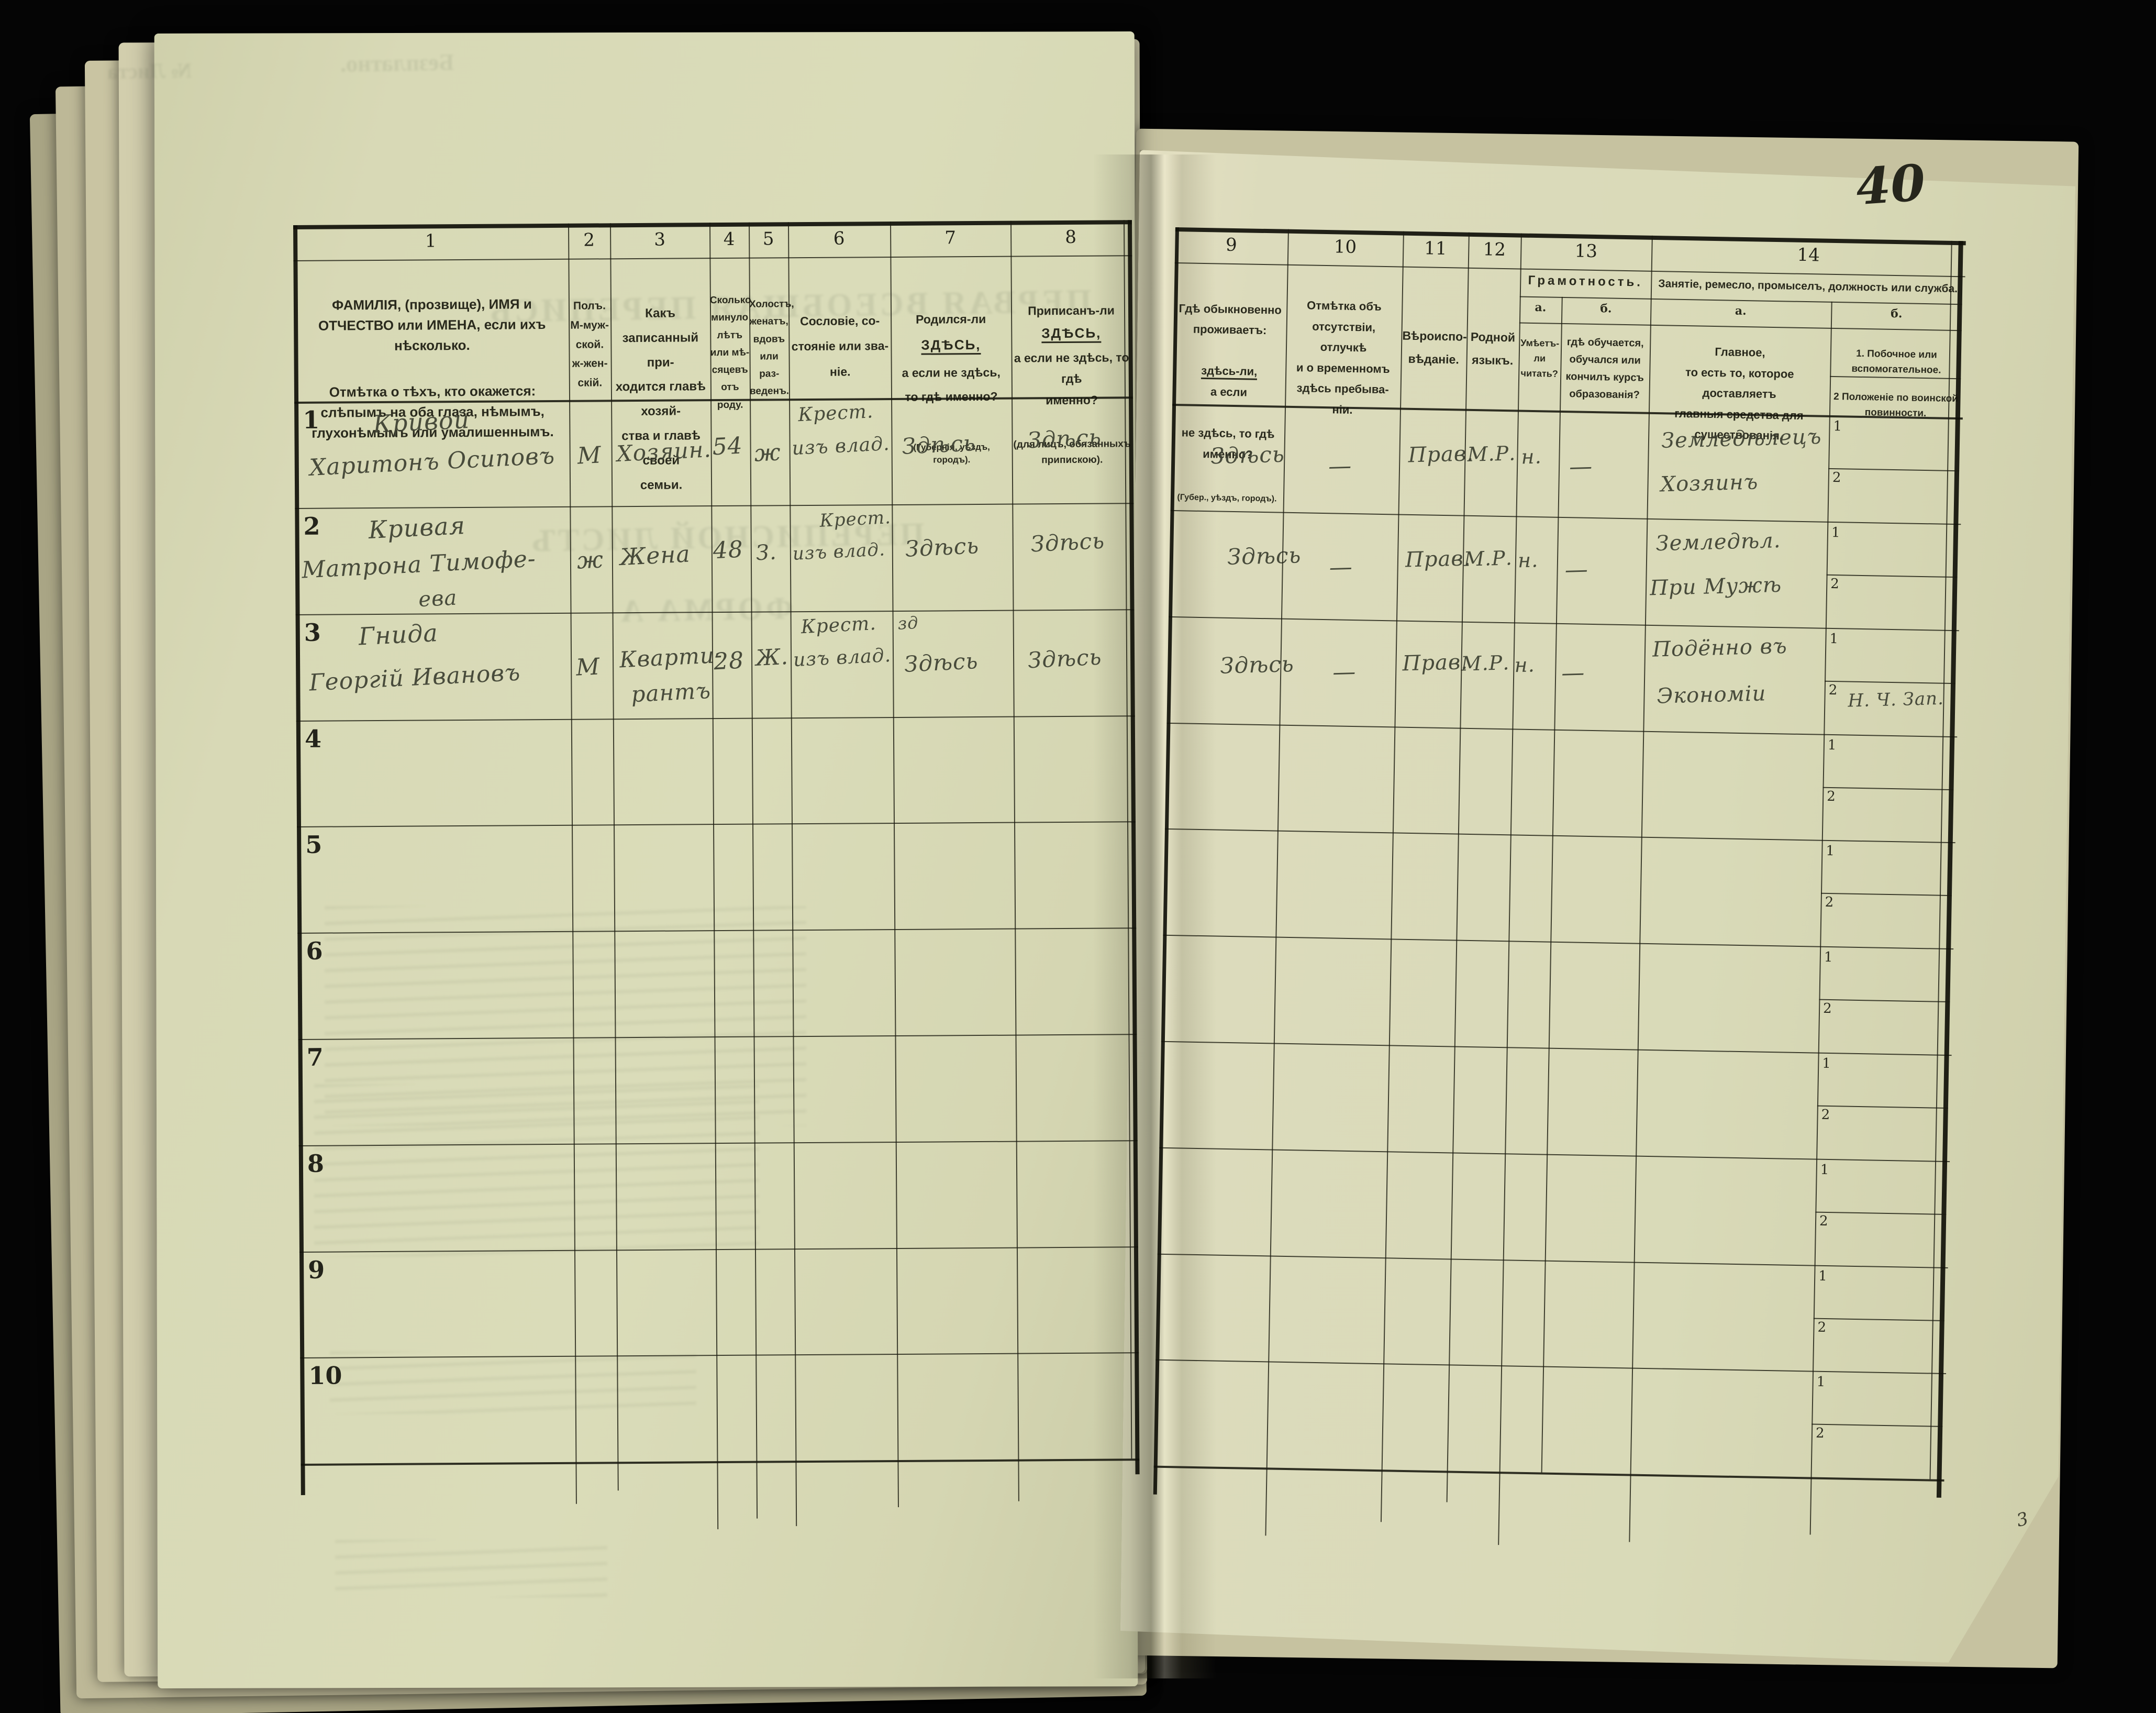 This screenshot has width=2156, height=1713. I want to click on entry-sex: М, so click(589, 456).